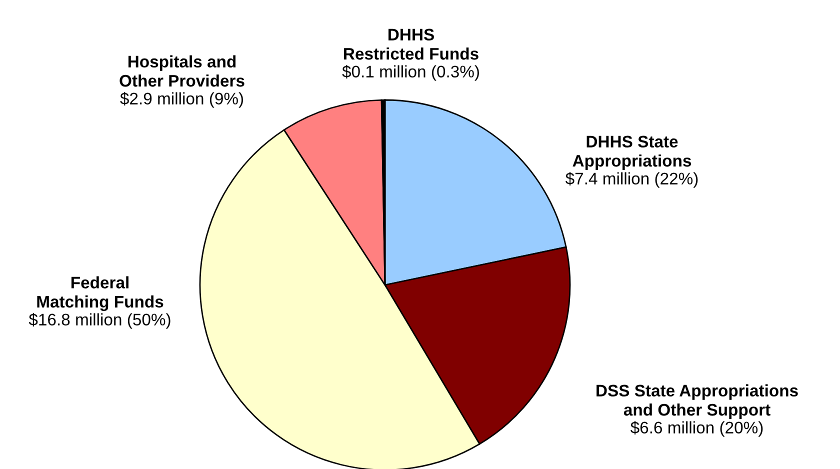 This screenshot has width=840, height=469. I want to click on slice-label: Hospitals and Other Providers, so click(182, 71).